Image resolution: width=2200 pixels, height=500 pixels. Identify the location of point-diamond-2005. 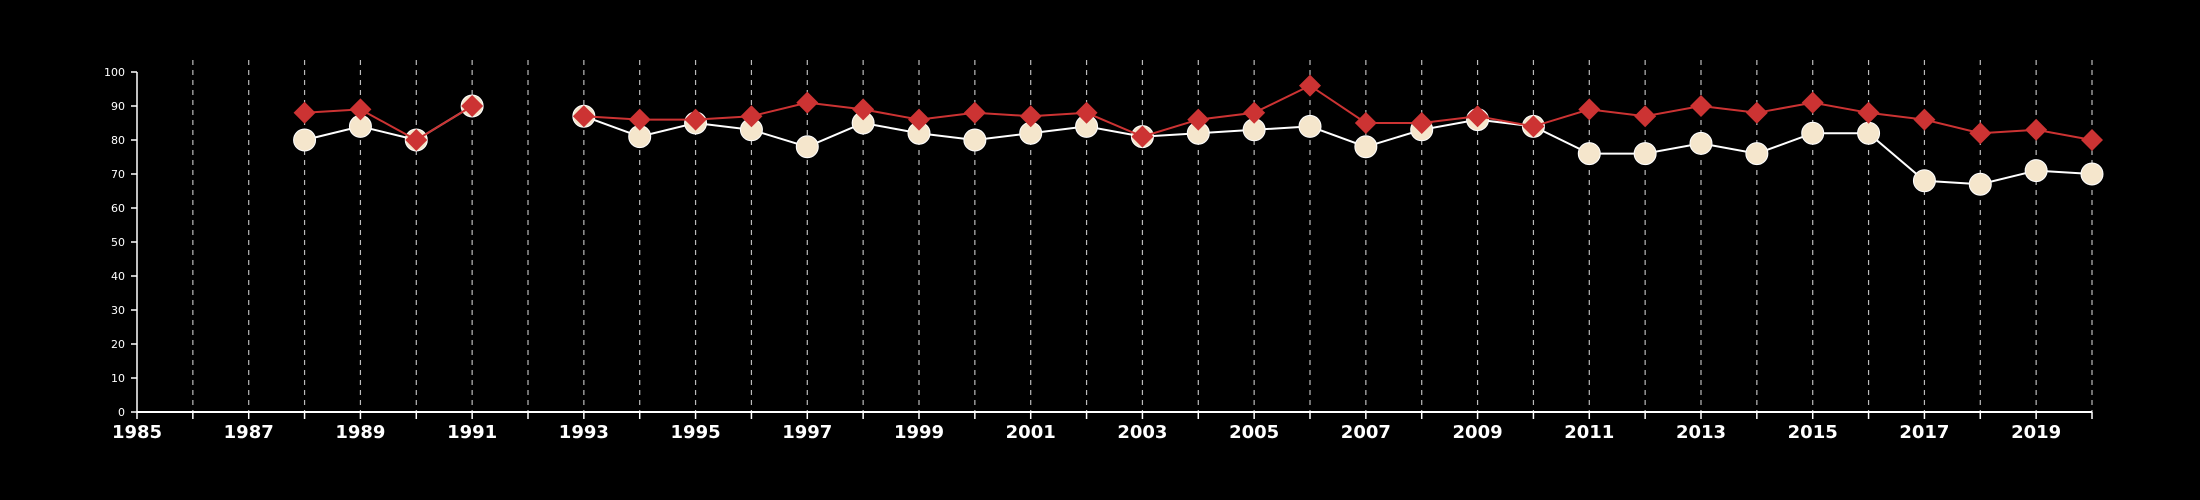
(1254, 112).